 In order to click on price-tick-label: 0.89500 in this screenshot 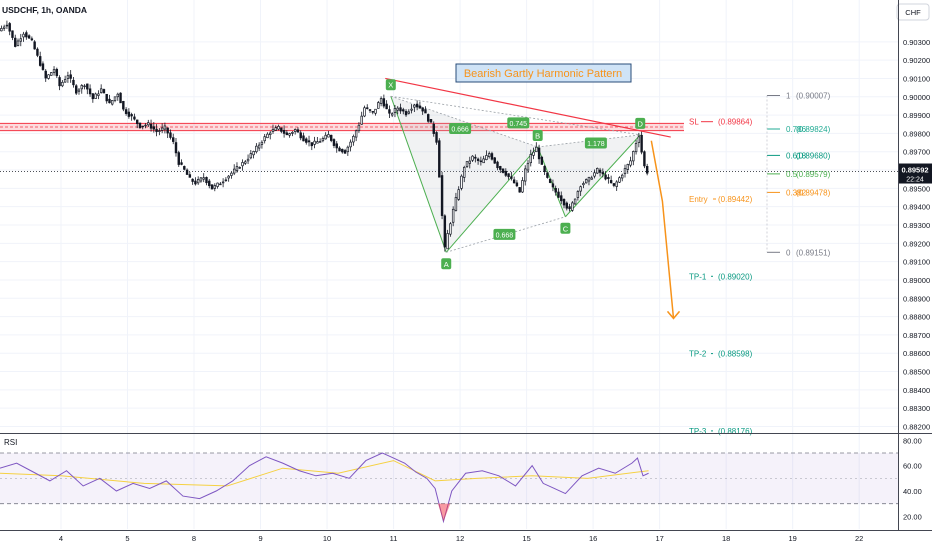, I will do `click(916, 188)`.